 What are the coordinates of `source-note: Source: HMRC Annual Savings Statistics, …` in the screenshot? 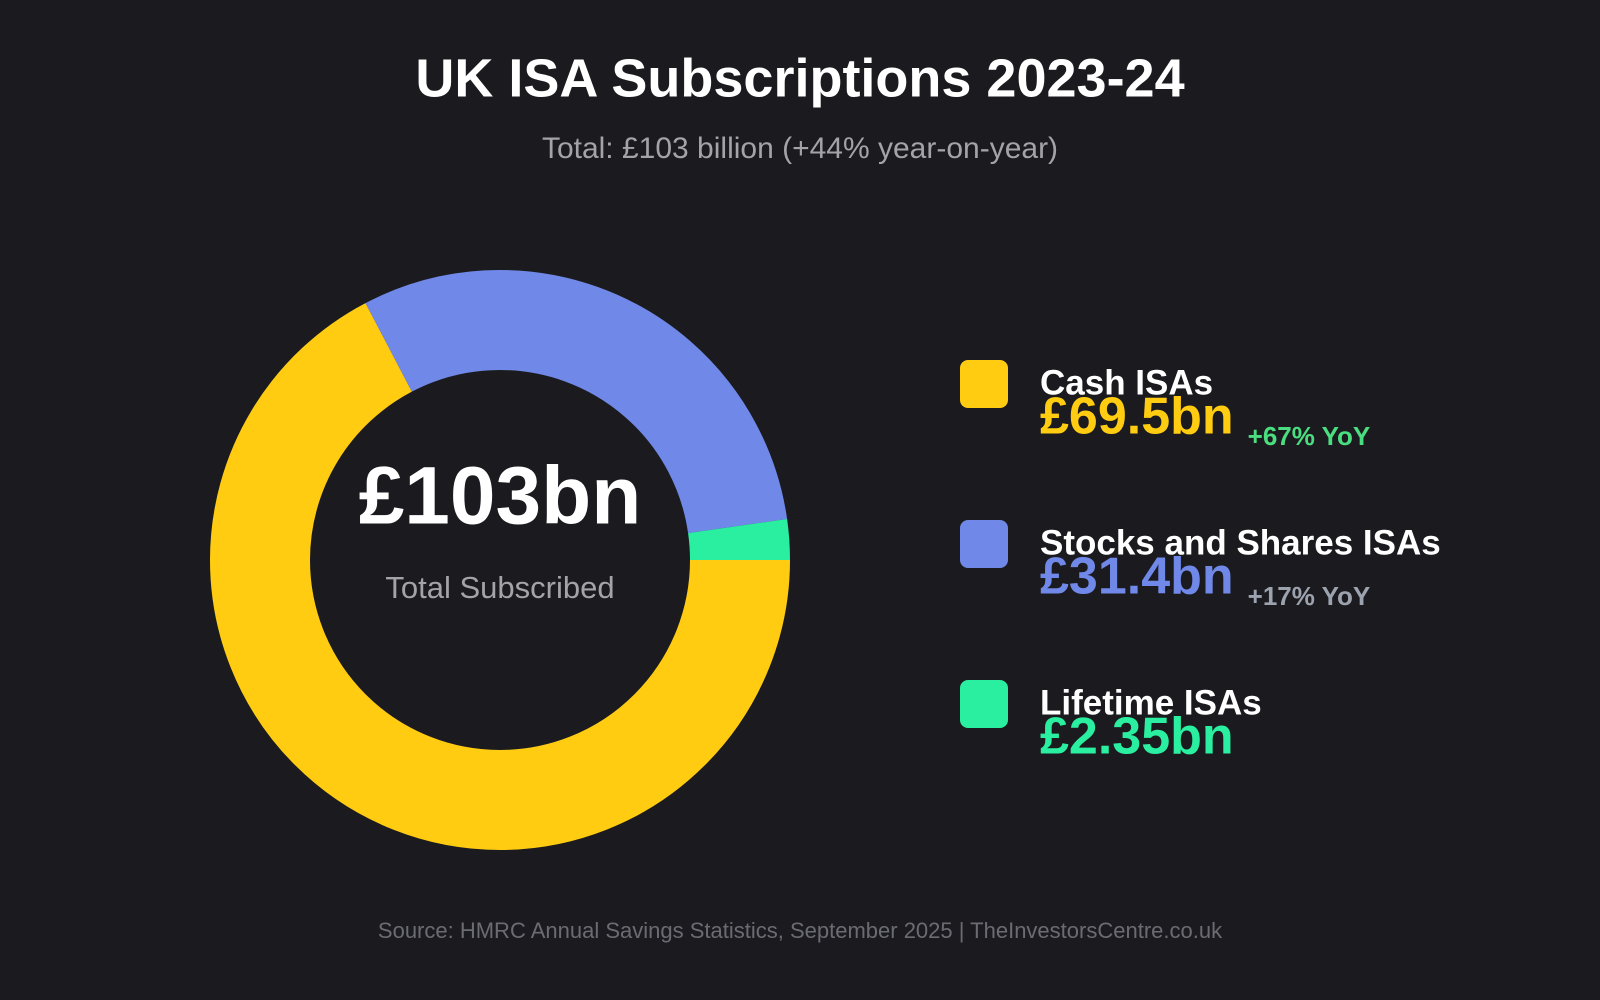 It's located at (800, 930).